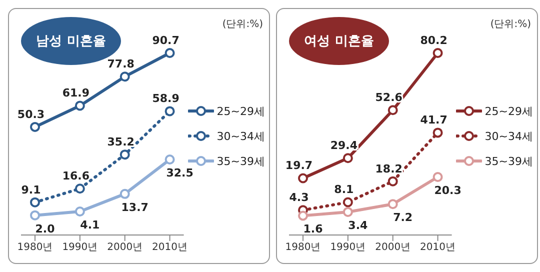 This screenshot has height=272, width=540. Describe the element at coordinates (120, 64) in the screenshot. I see `data-label: 77.8` at that location.